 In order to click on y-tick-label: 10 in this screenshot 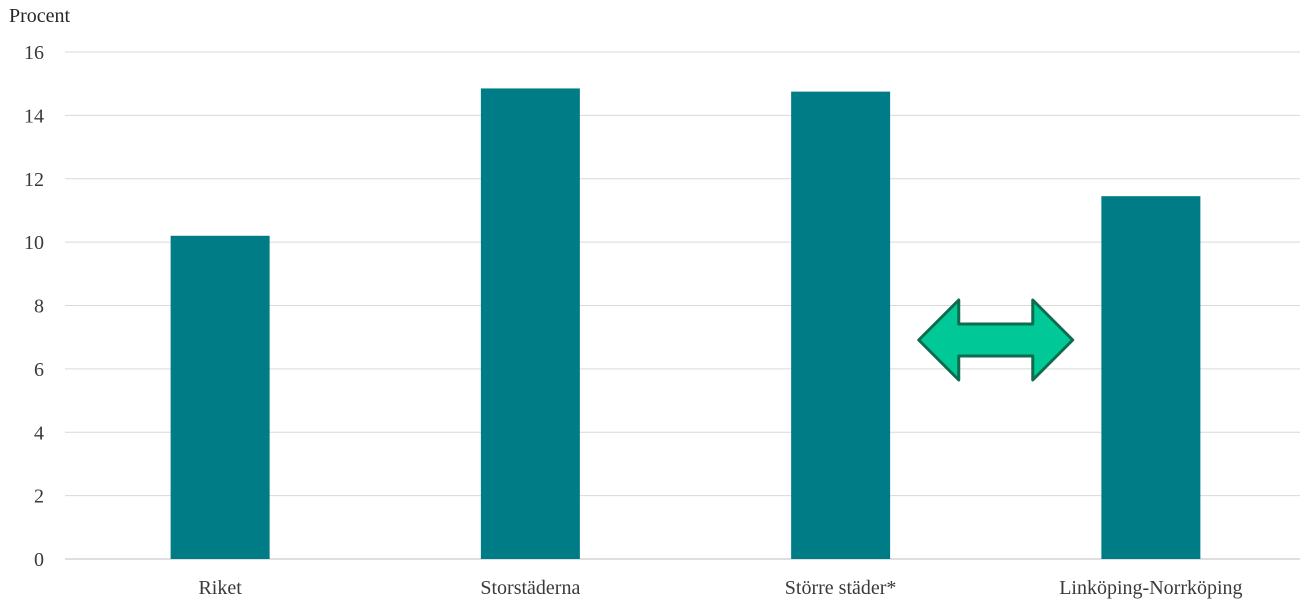, I will do `click(34, 243)`.